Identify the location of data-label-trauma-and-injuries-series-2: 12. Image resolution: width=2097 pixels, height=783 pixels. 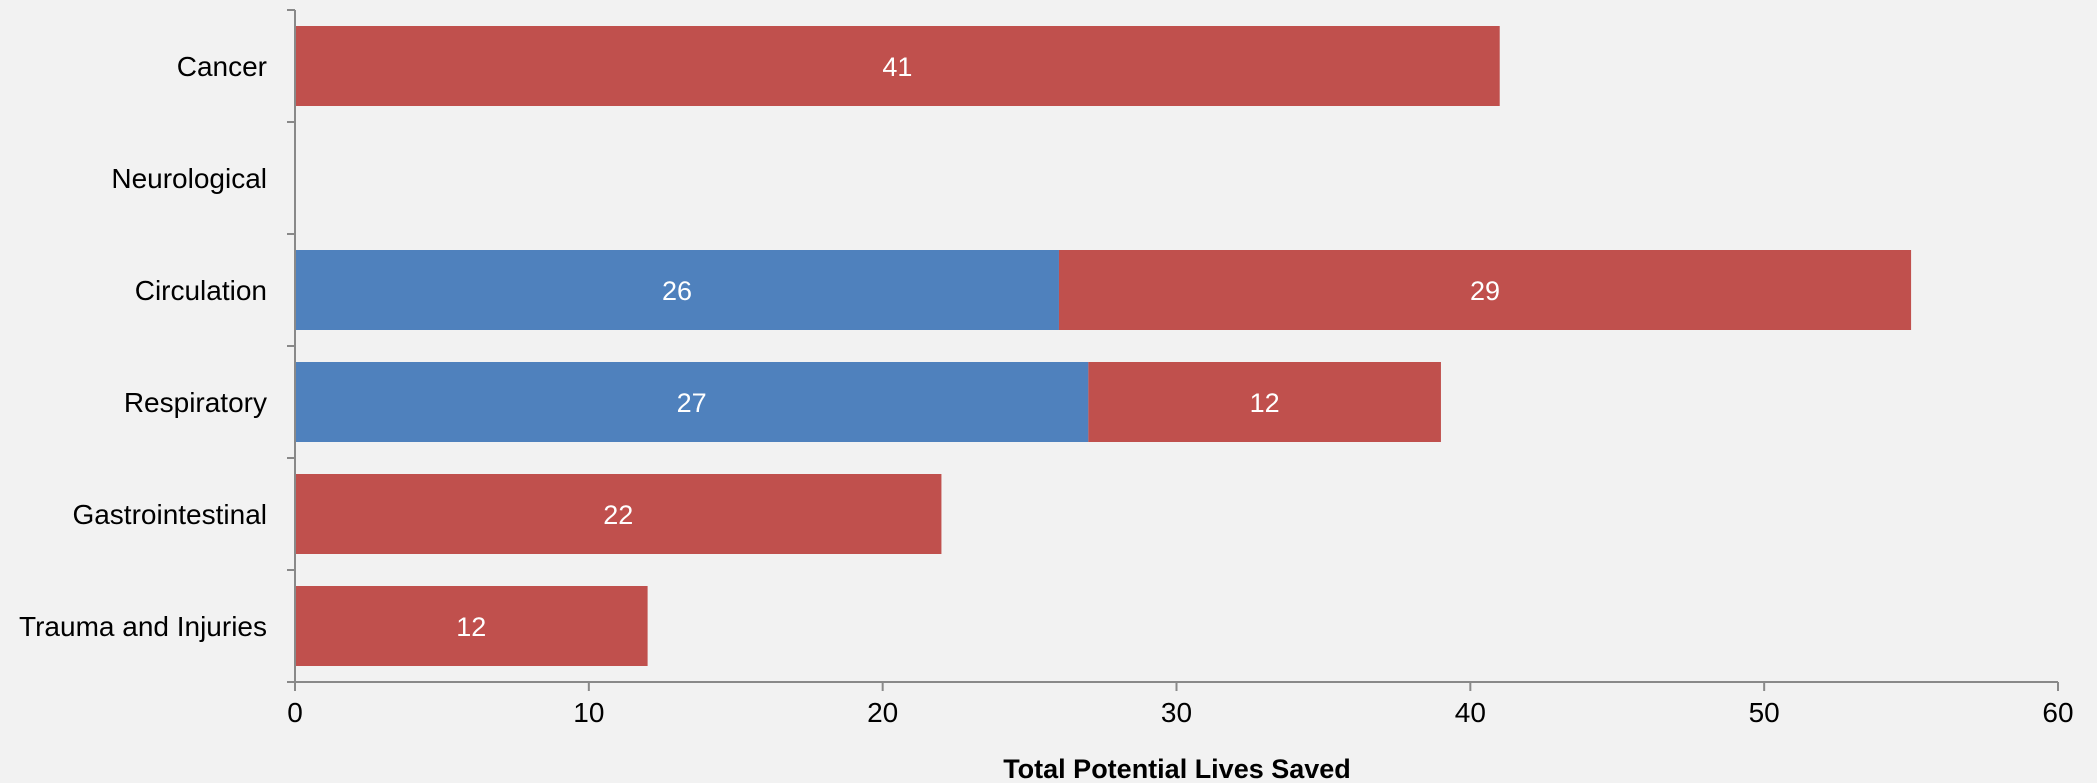
(471, 627).